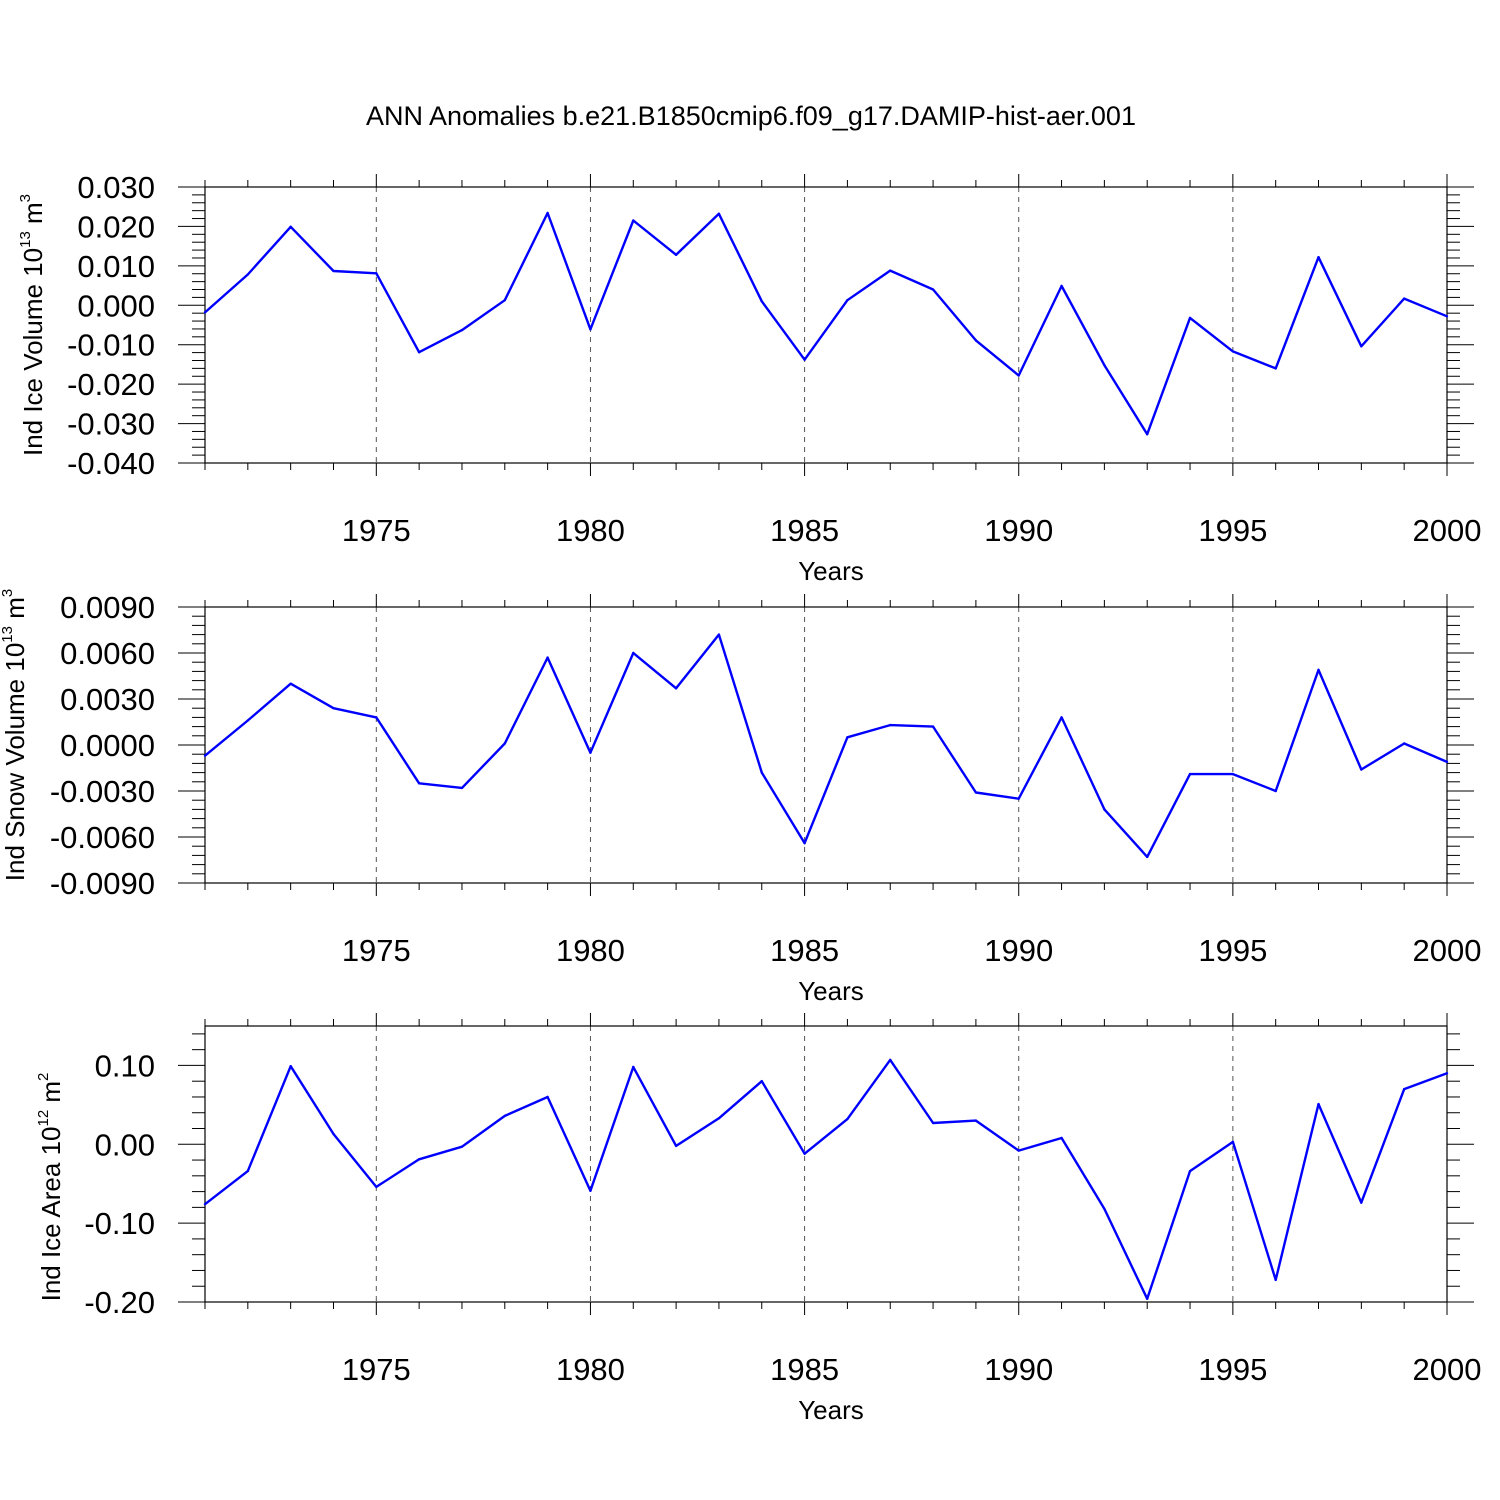  I want to click on y-tick-label: 0.0060, so click(107, 653).